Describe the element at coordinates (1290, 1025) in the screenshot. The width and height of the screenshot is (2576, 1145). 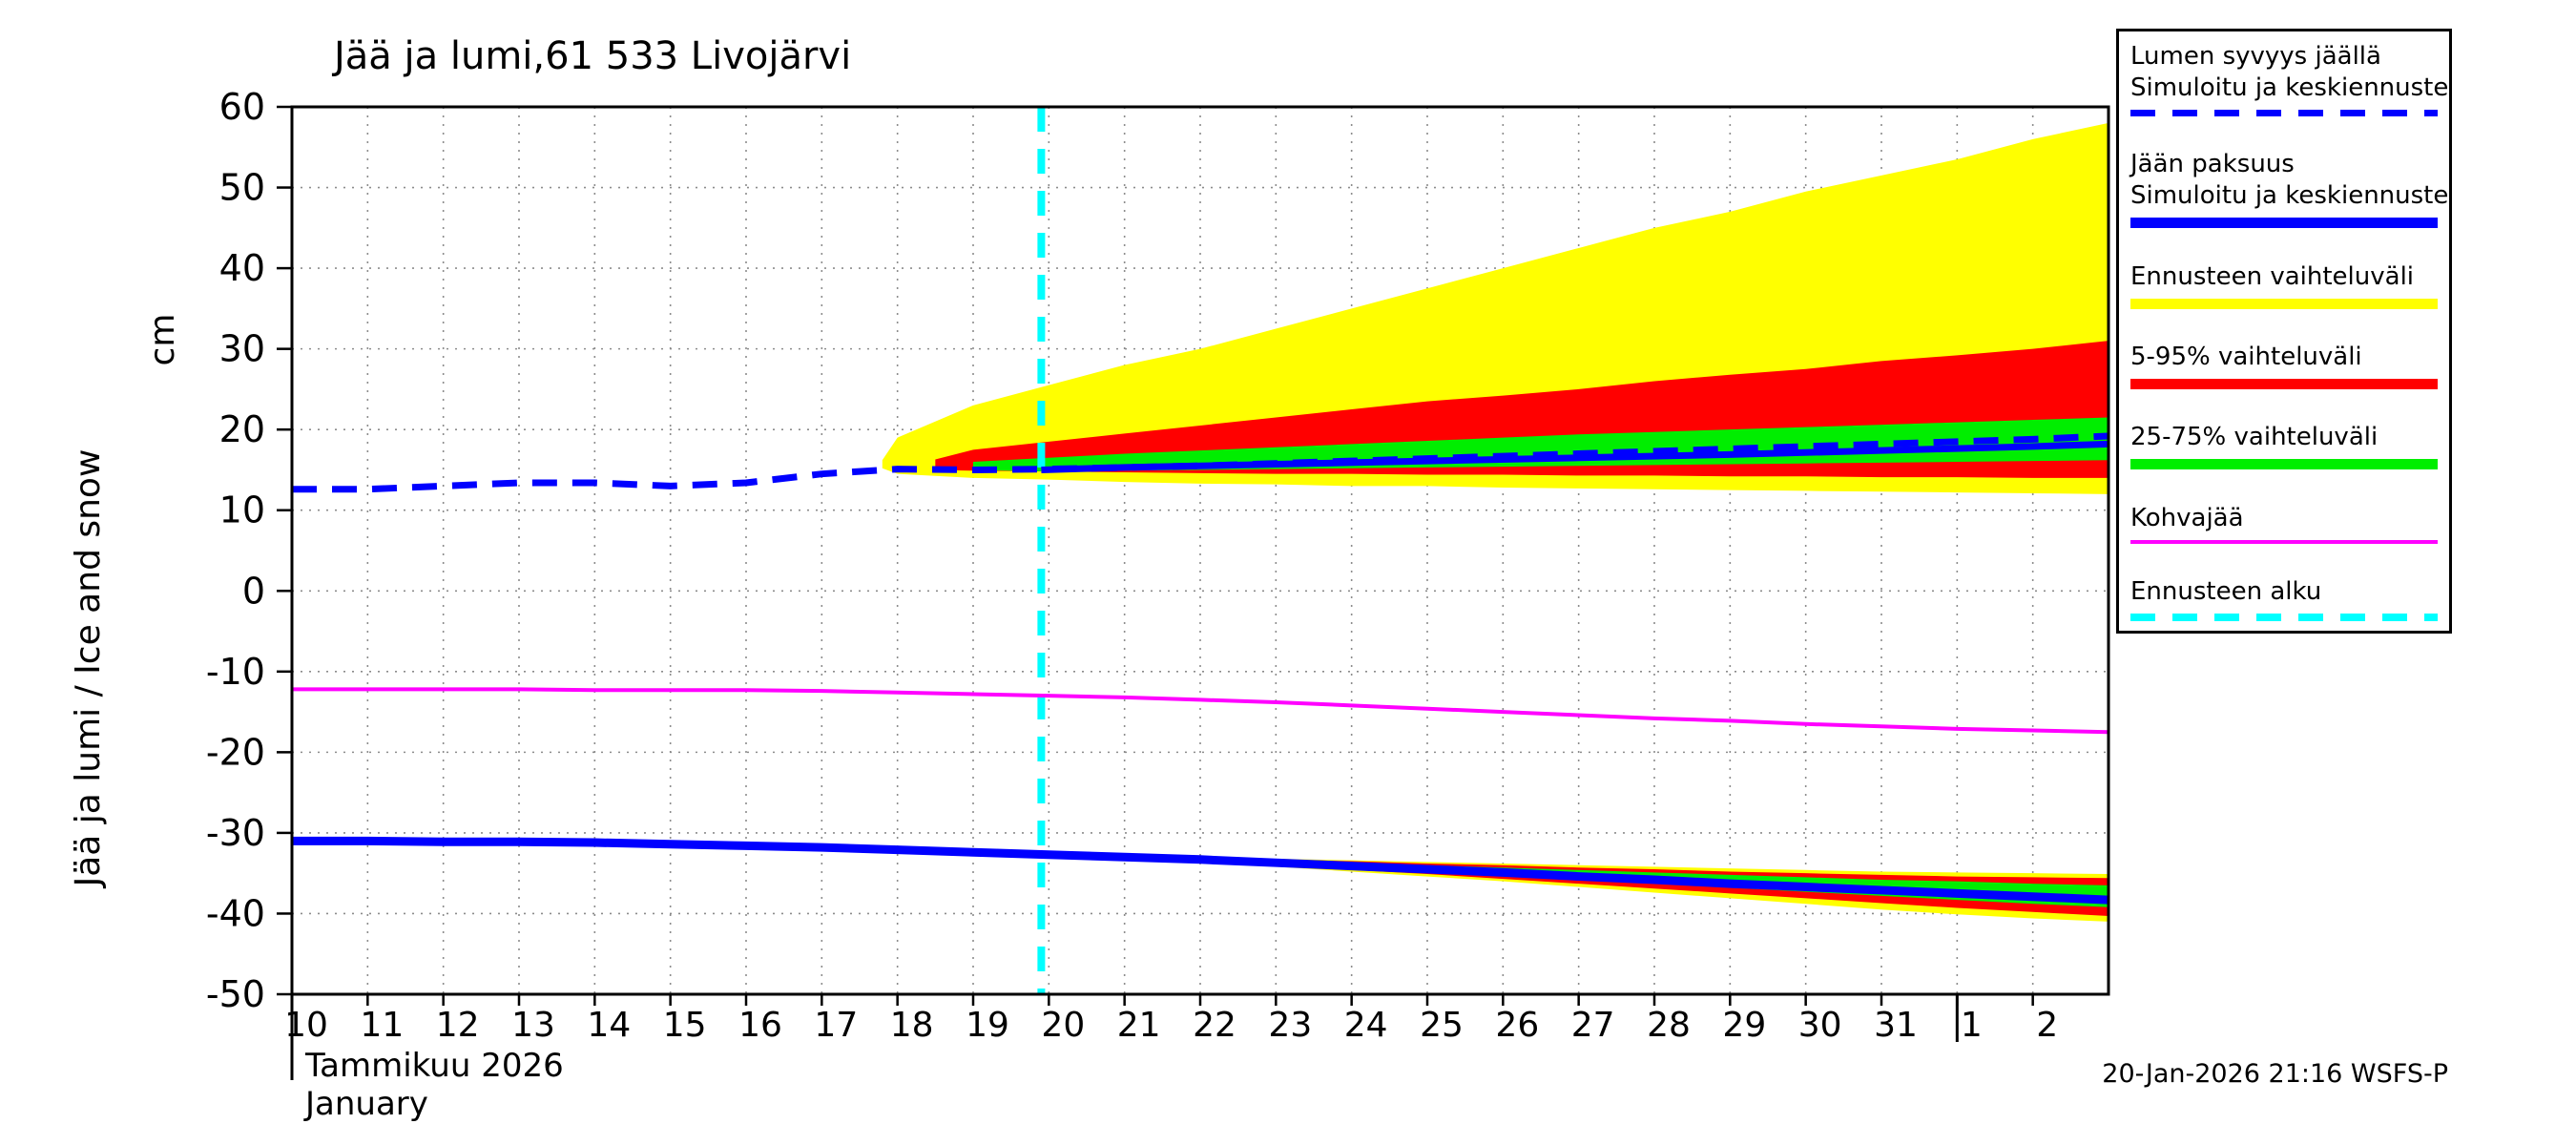
I see `x-tick-label: 23` at that location.